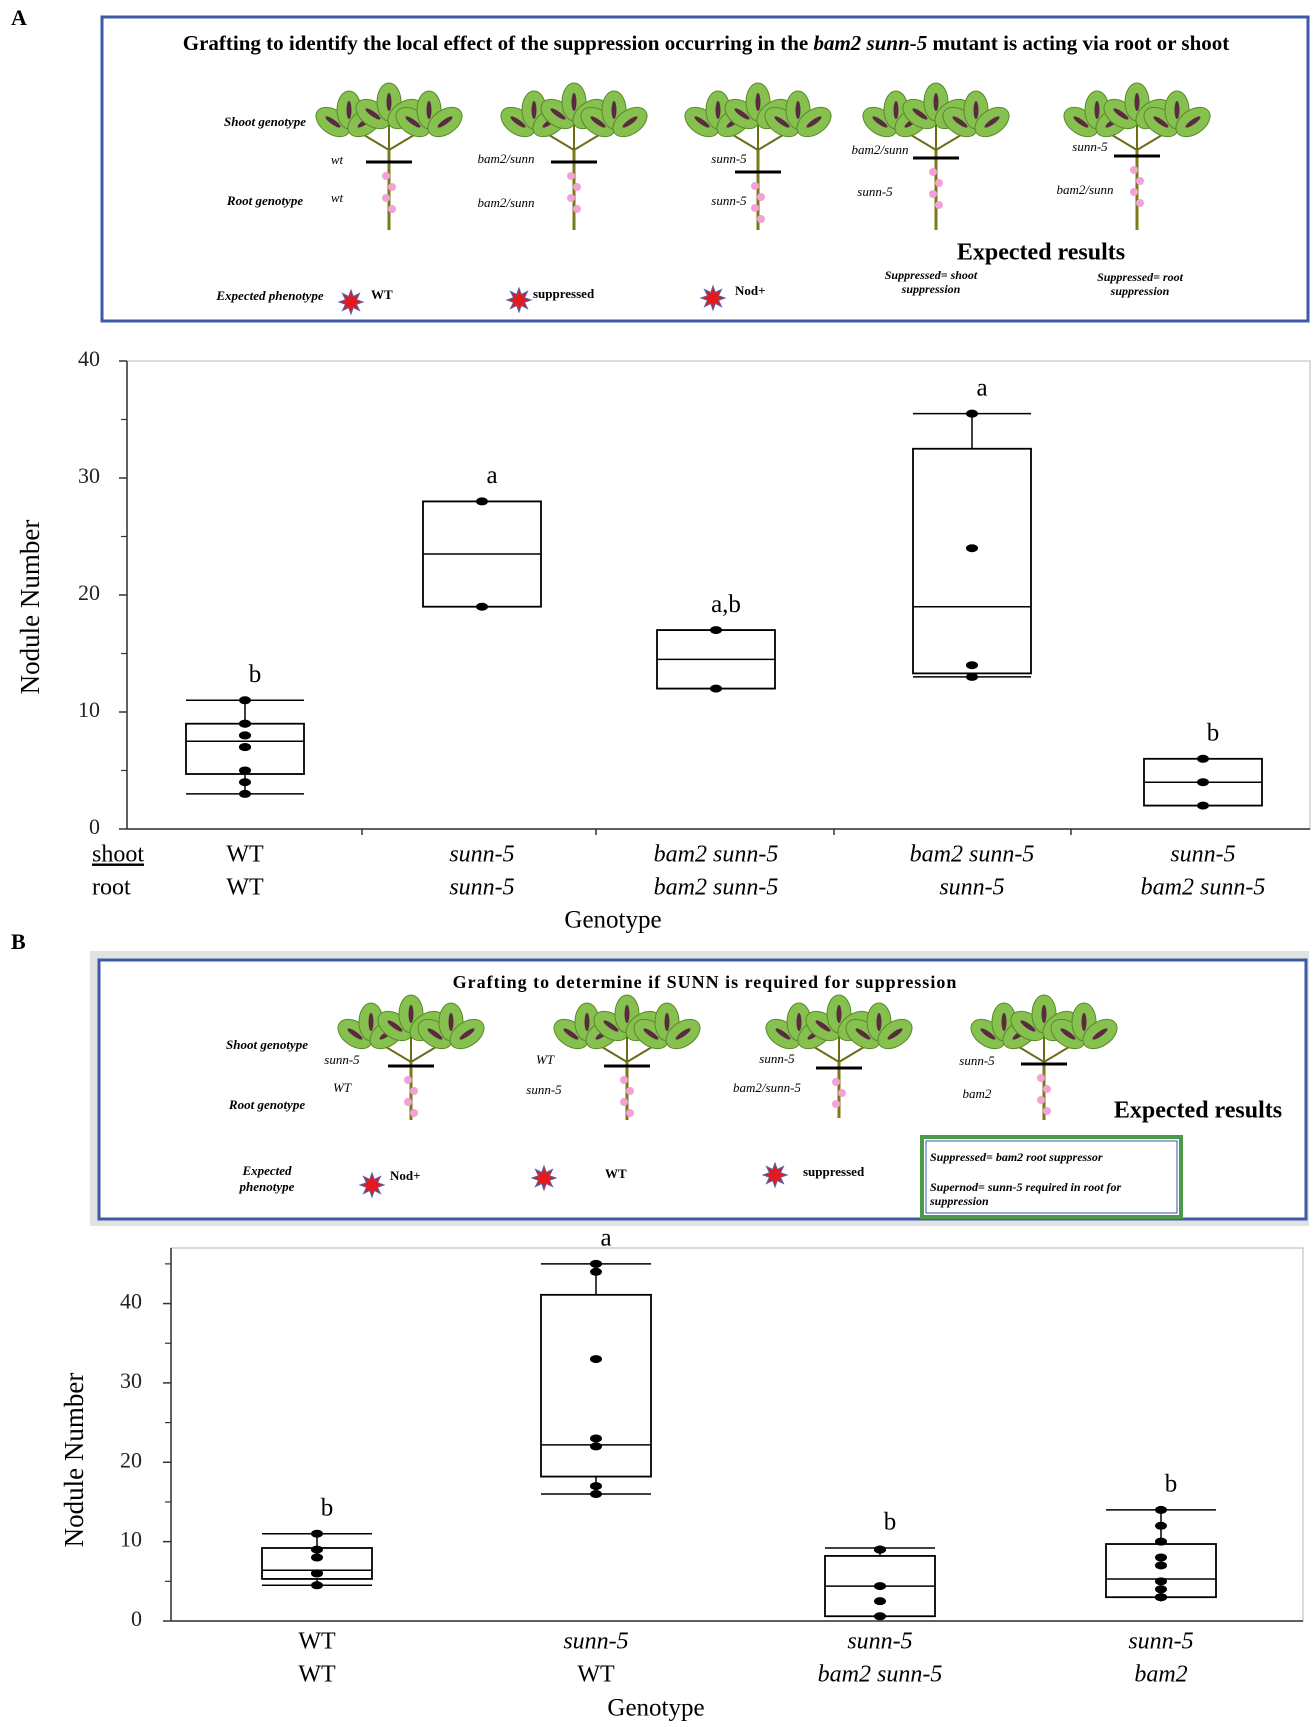  Describe the element at coordinates (1160, 1675) in the screenshot. I see `x-tick-label: bam2` at that location.